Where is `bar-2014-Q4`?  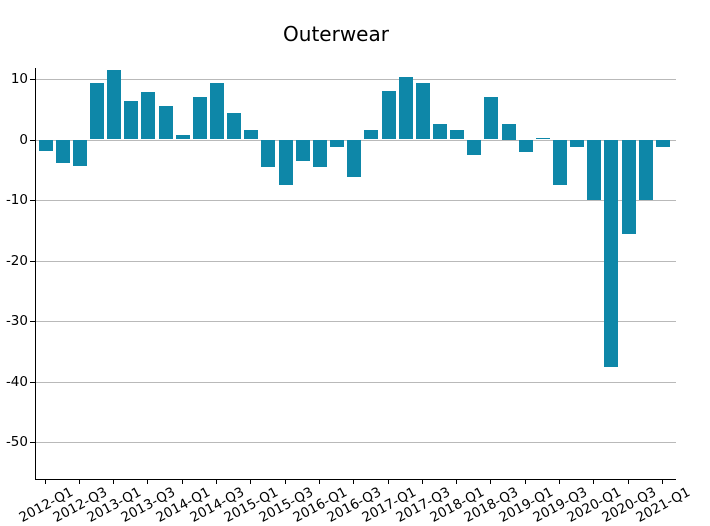 bar-2014-Q4 is located at coordinates (234, 126).